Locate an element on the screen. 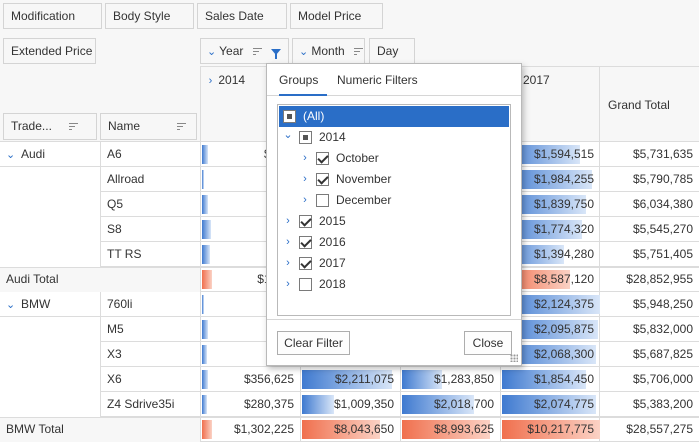  value-cell: $1,839,750 is located at coordinates (563, 204).